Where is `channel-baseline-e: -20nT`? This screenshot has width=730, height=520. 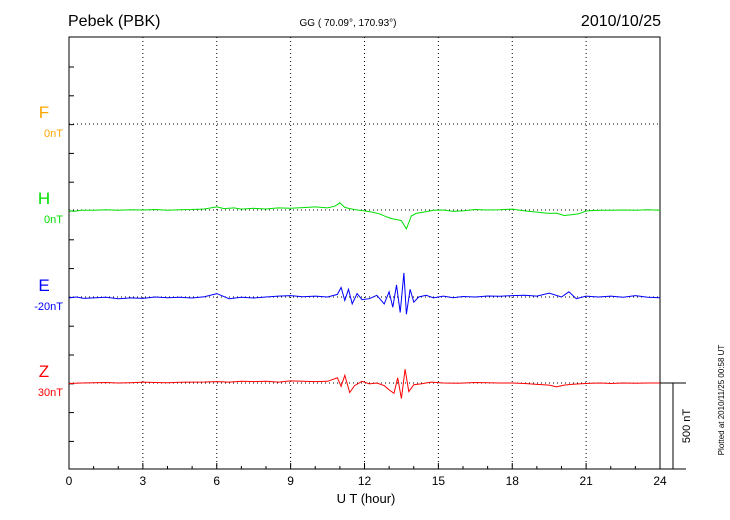
channel-baseline-e: -20nT is located at coordinates (48, 307).